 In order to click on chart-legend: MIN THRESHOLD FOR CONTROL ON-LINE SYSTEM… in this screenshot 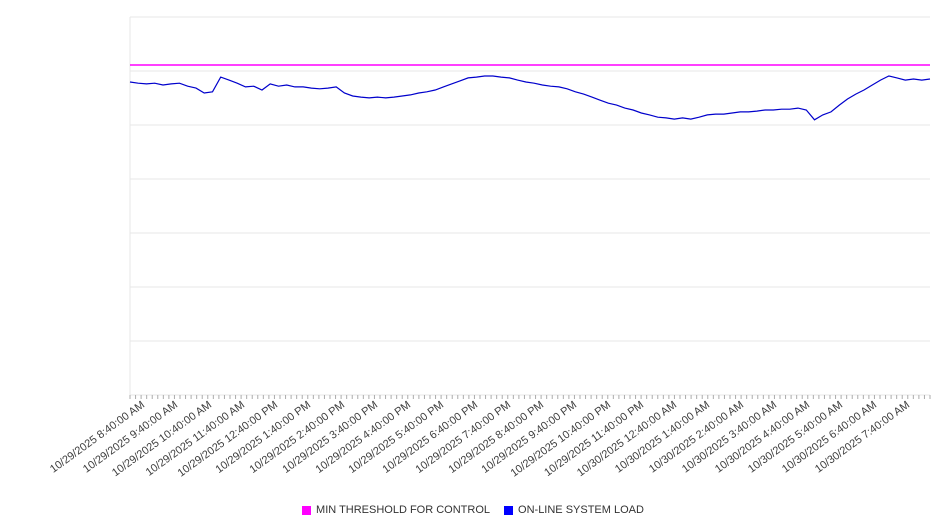, I will do `click(473, 510)`.